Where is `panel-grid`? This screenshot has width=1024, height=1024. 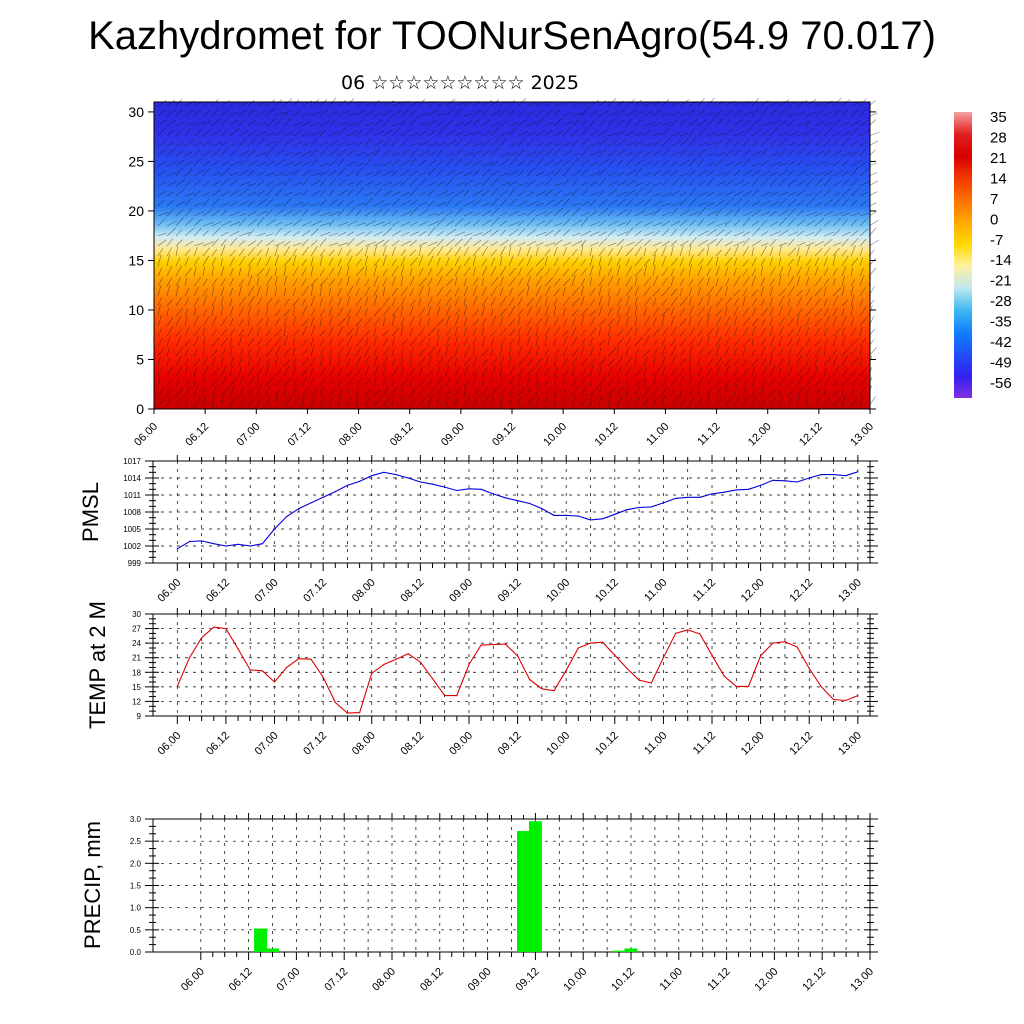
panel-grid is located at coordinates (511, 512).